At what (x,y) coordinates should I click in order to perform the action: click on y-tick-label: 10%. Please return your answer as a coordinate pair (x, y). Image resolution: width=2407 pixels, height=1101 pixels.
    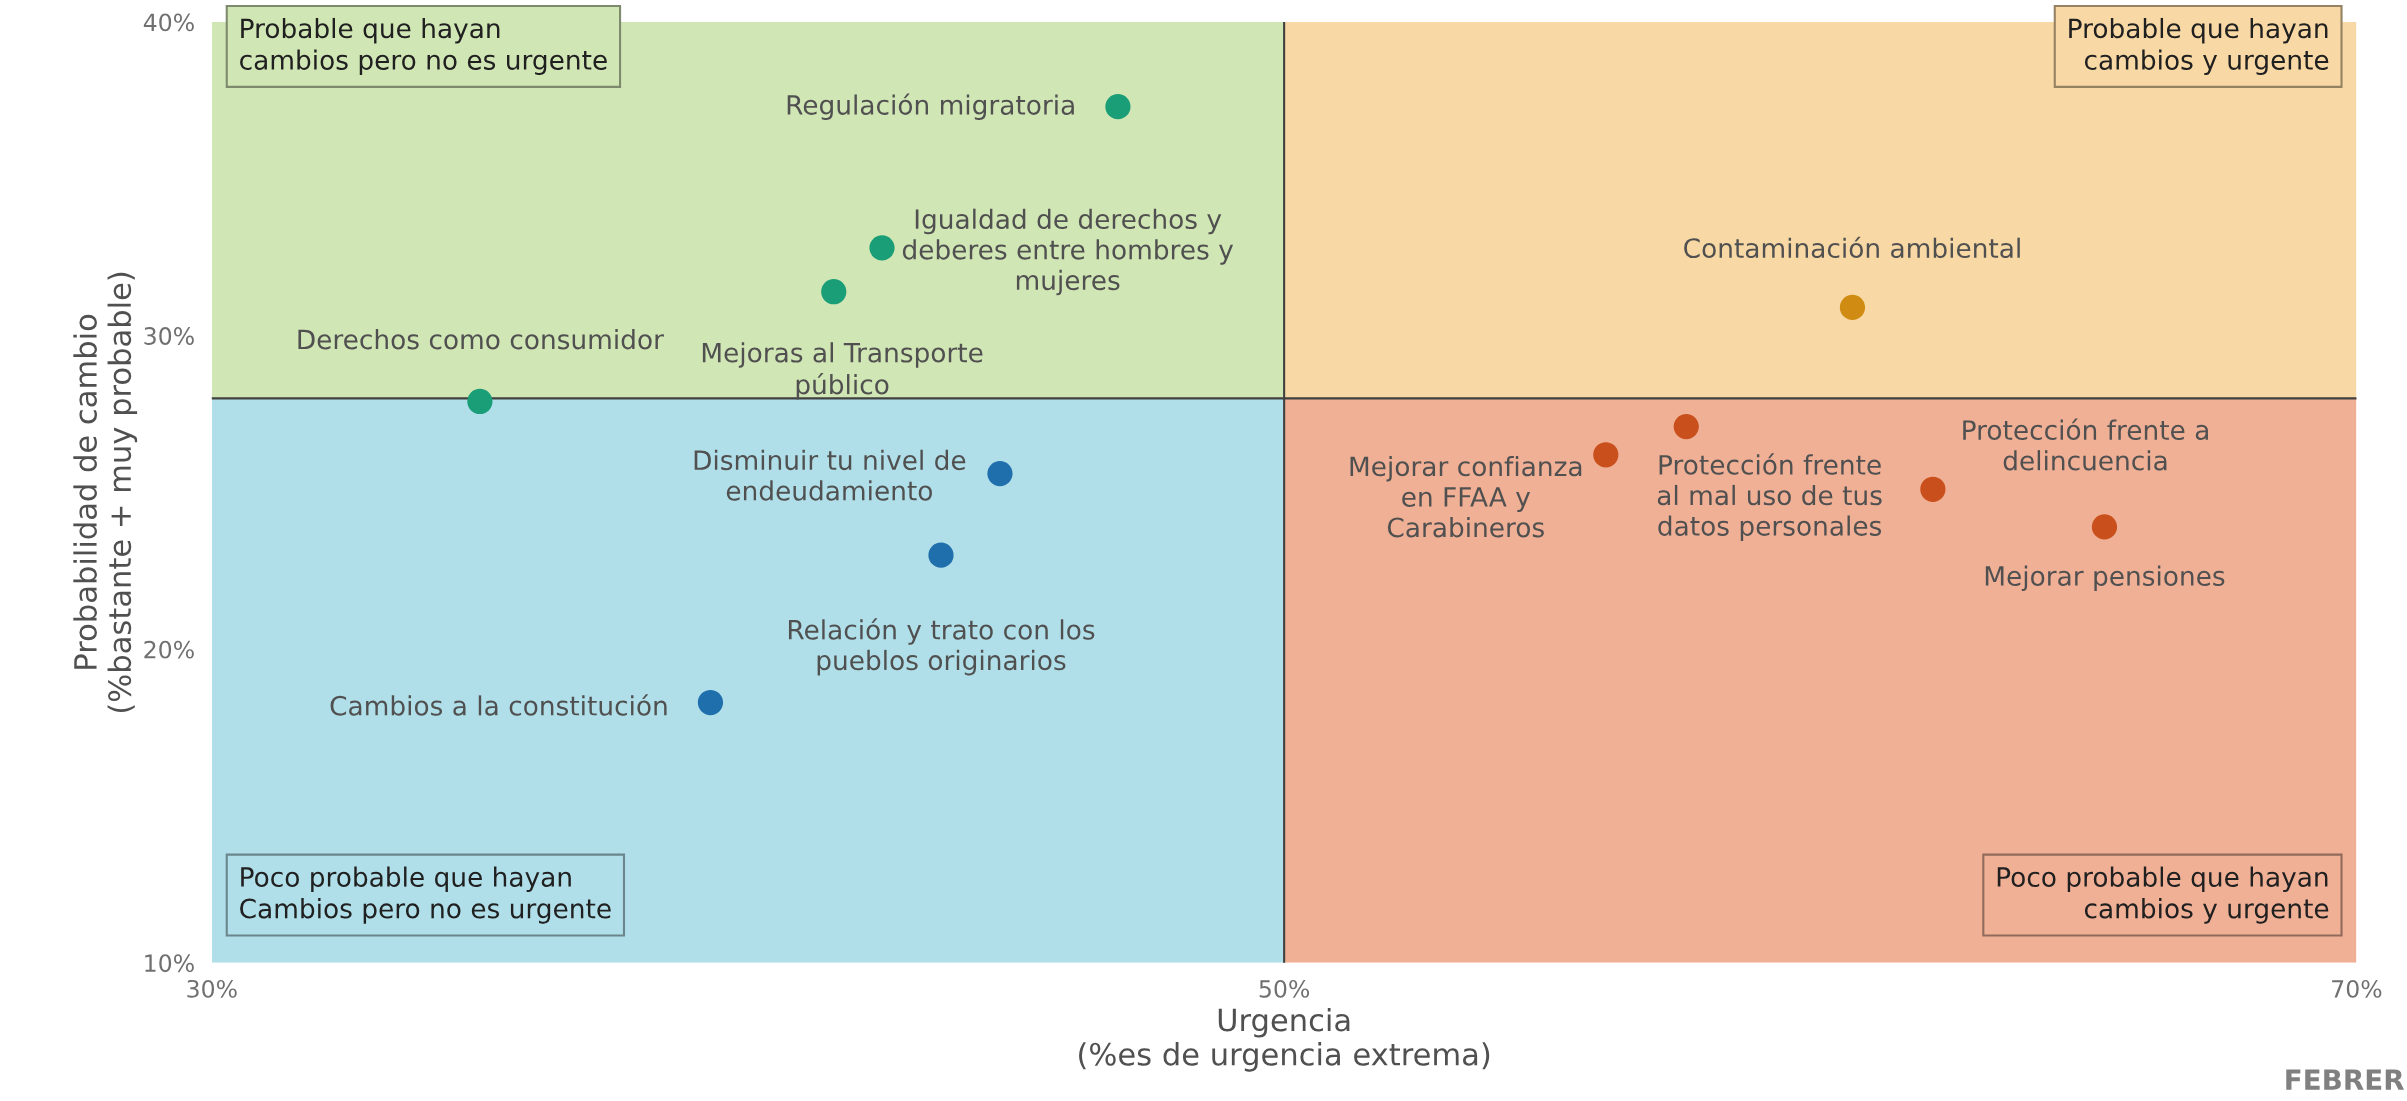
    Looking at the image, I should click on (169, 963).